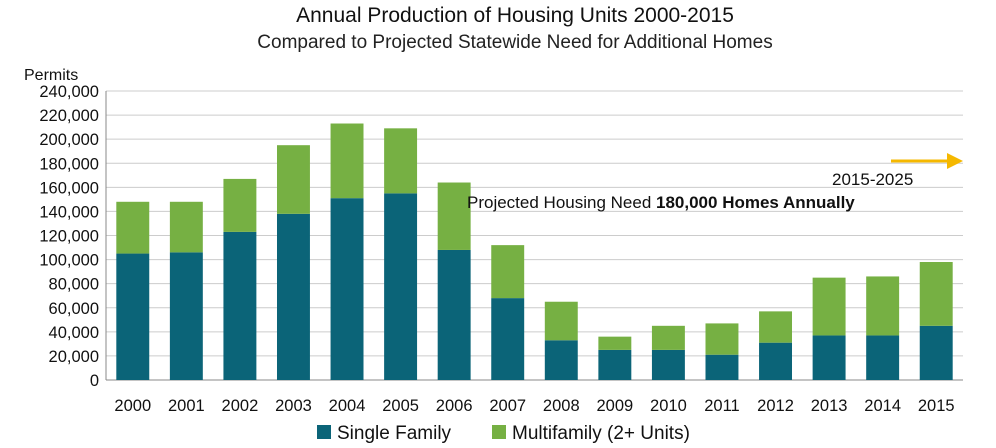 The image size is (996, 448). I want to click on arrow-head, so click(955, 161).